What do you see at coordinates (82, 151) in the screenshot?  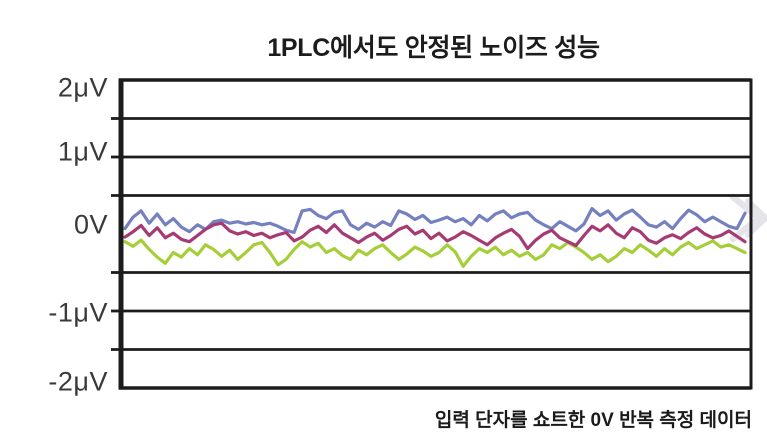 I see `y-axis-label: 1μV` at bounding box center [82, 151].